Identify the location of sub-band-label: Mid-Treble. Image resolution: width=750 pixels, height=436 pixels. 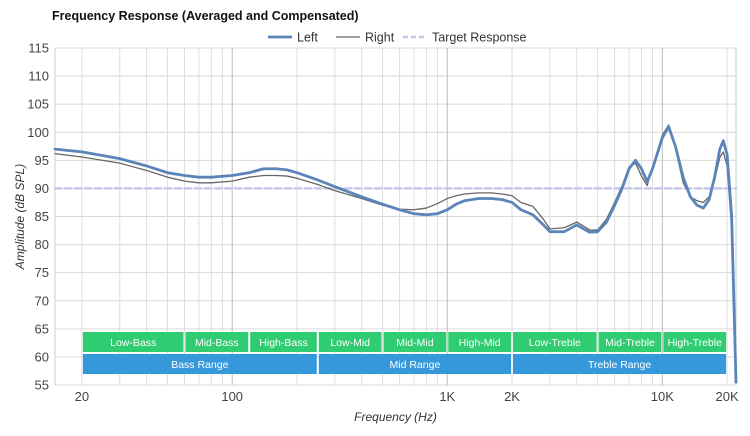
(630, 343).